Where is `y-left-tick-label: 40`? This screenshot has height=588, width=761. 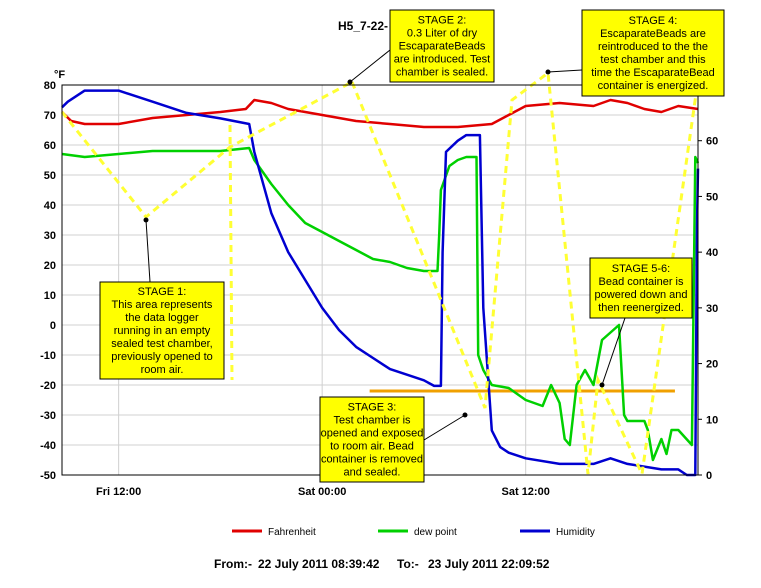 y-left-tick-label: 40 is located at coordinates (50, 206).